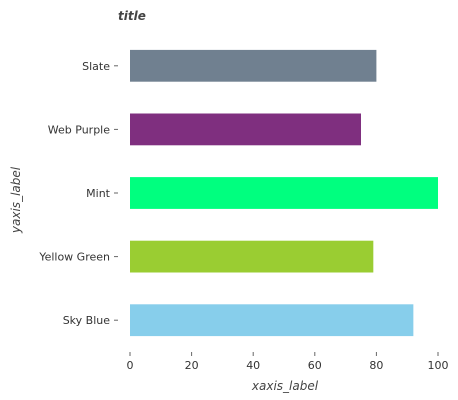  Describe the element at coordinates (16, 200) in the screenshot. I see `y-axis-label: yaxis_label` at that location.